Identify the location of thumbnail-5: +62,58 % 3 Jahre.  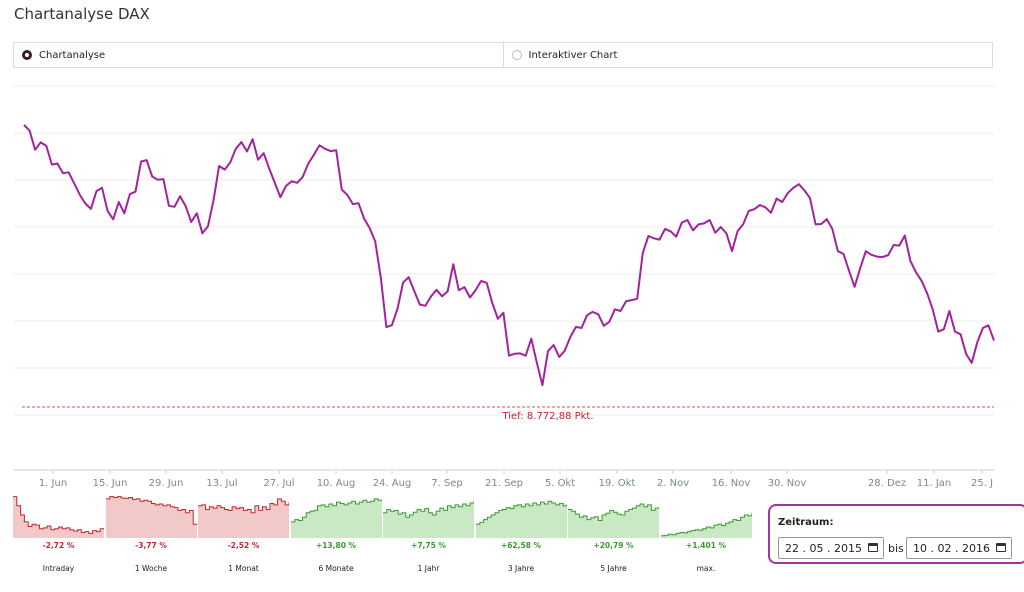
(521, 532).